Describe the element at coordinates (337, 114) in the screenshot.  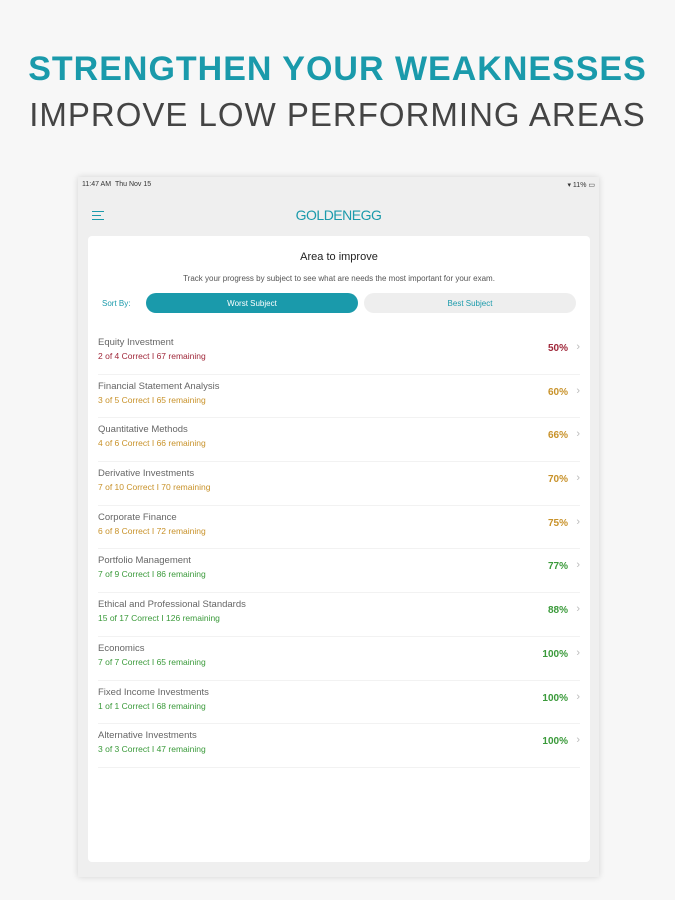
I see `subheadline: IMPROVE LOW PERFORMING AREAS` at that location.